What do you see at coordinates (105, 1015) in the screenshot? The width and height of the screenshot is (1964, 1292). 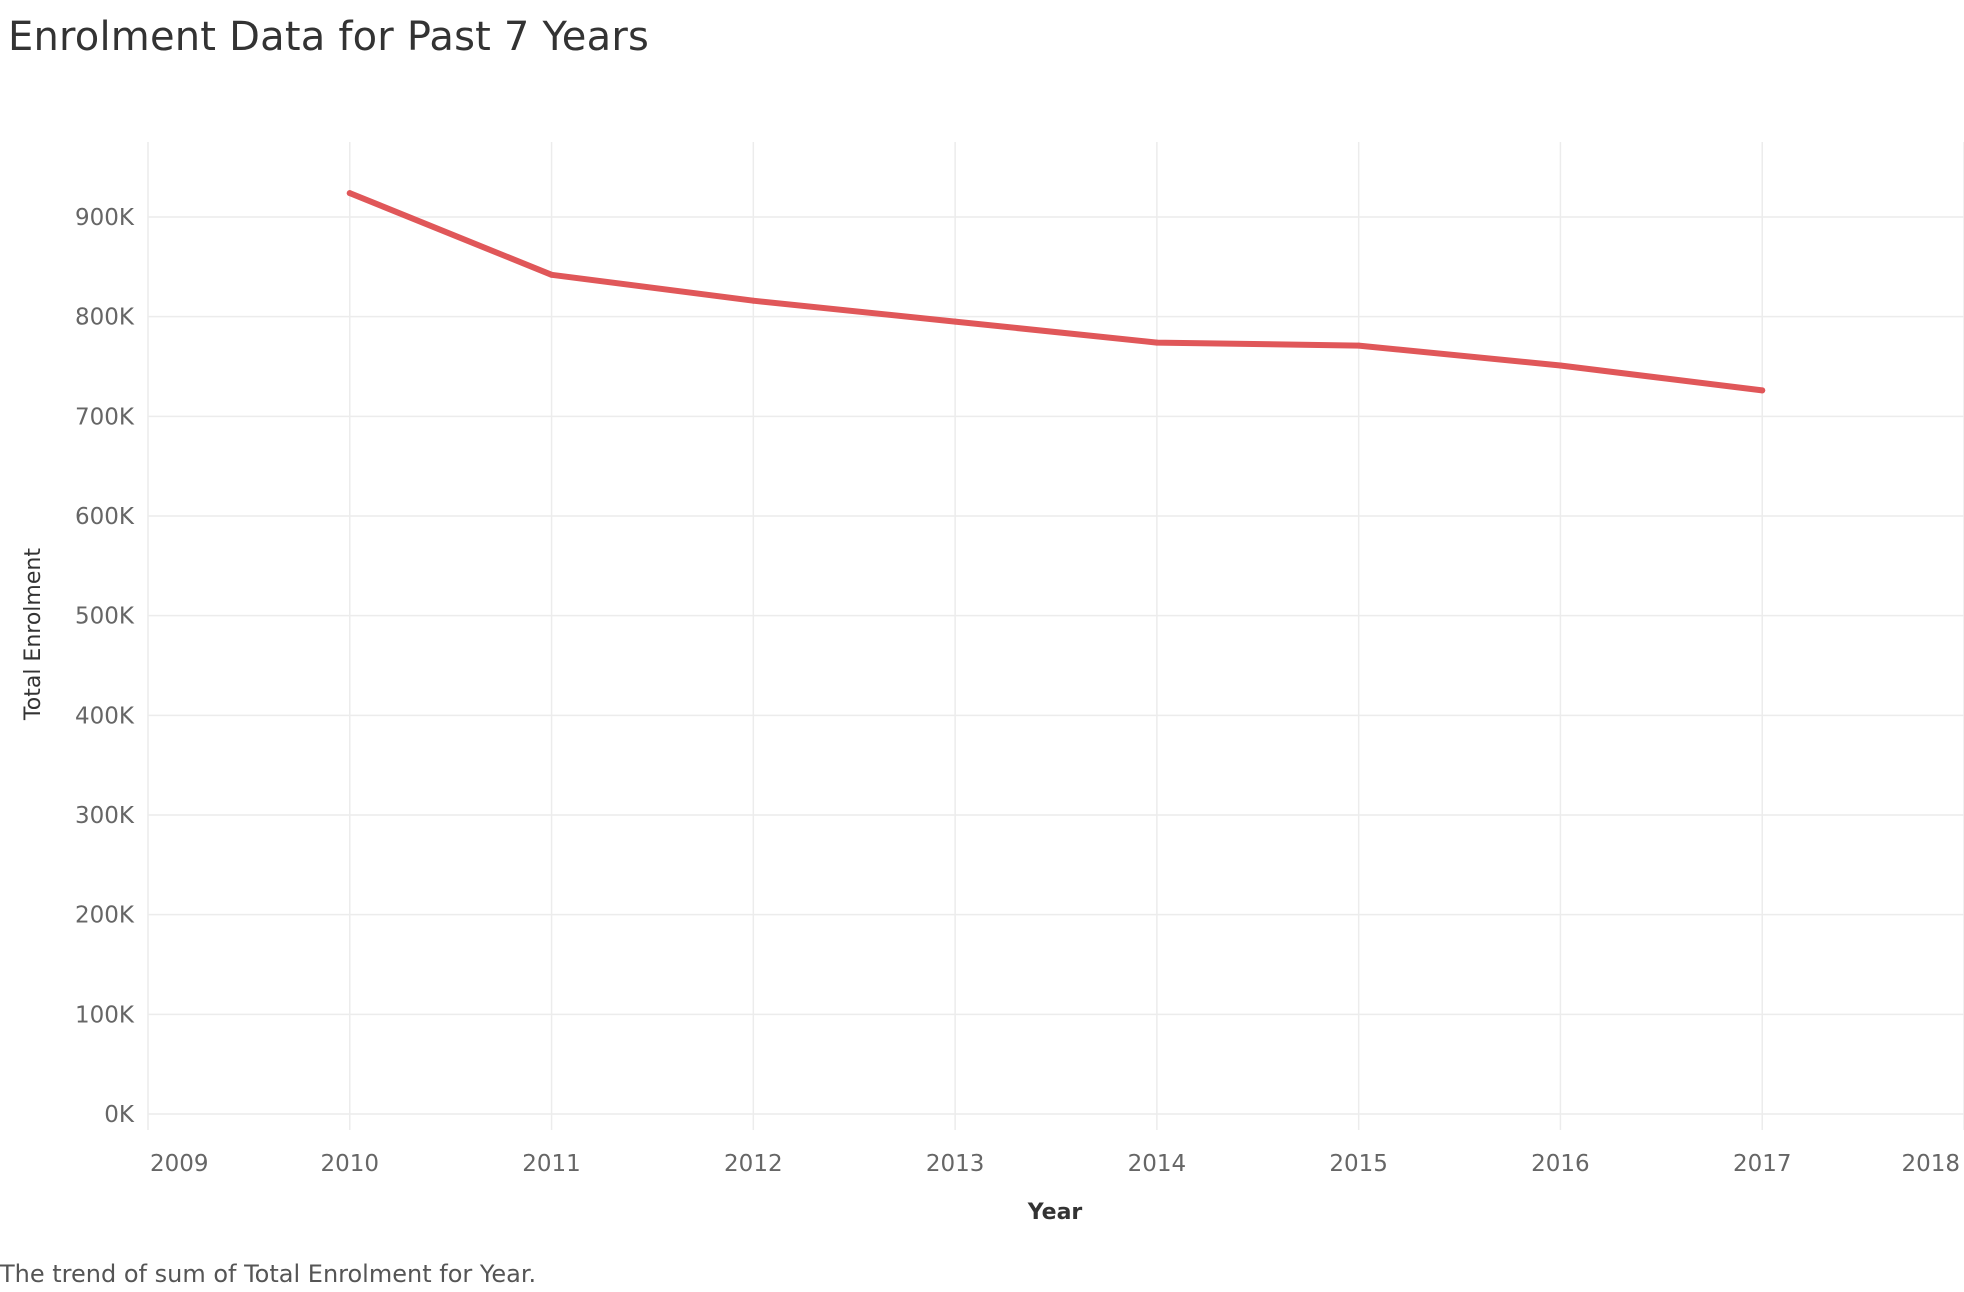 I see `y-tick-label: 100K` at bounding box center [105, 1015].